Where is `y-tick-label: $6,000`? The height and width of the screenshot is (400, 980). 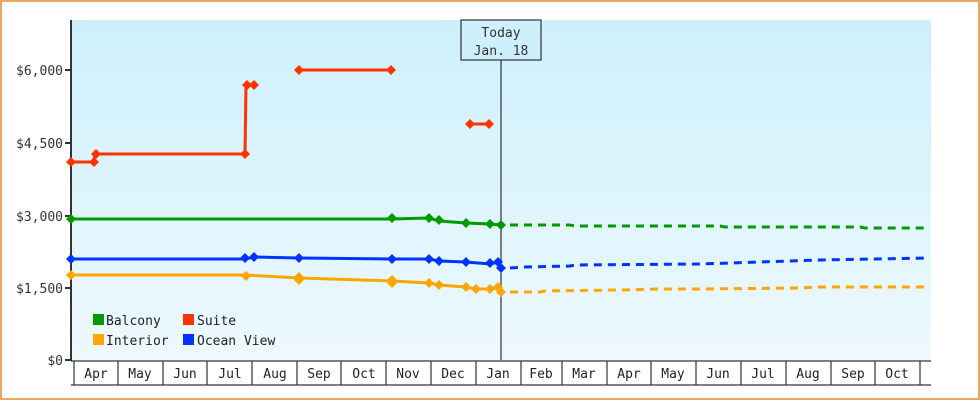
y-tick-label: $6,000 is located at coordinates (39, 71).